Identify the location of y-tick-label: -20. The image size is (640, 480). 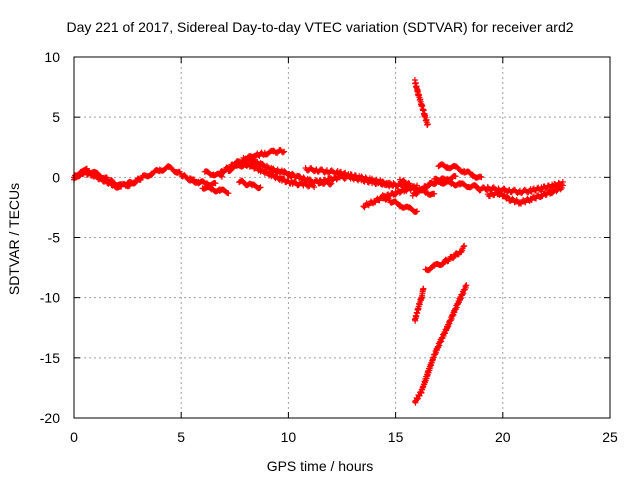
(50, 418).